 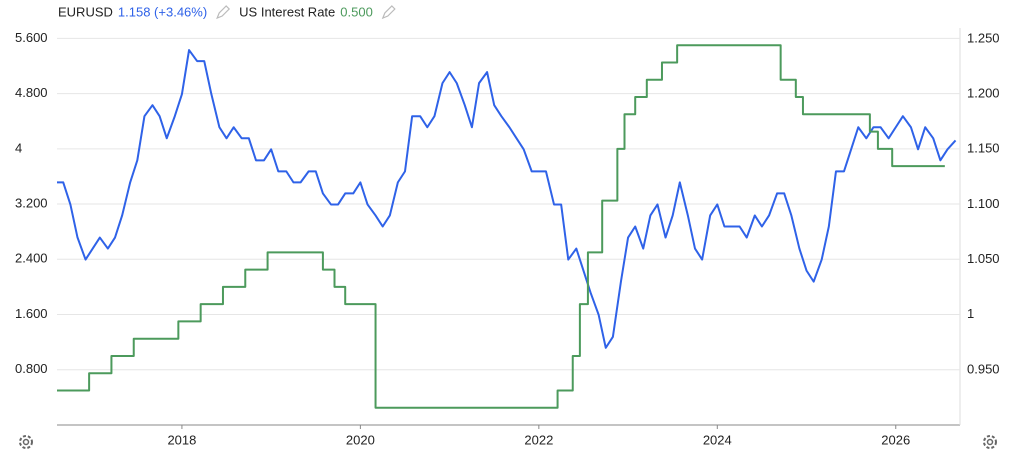 I want to click on x-tick-label: 2020, so click(x=360, y=439).